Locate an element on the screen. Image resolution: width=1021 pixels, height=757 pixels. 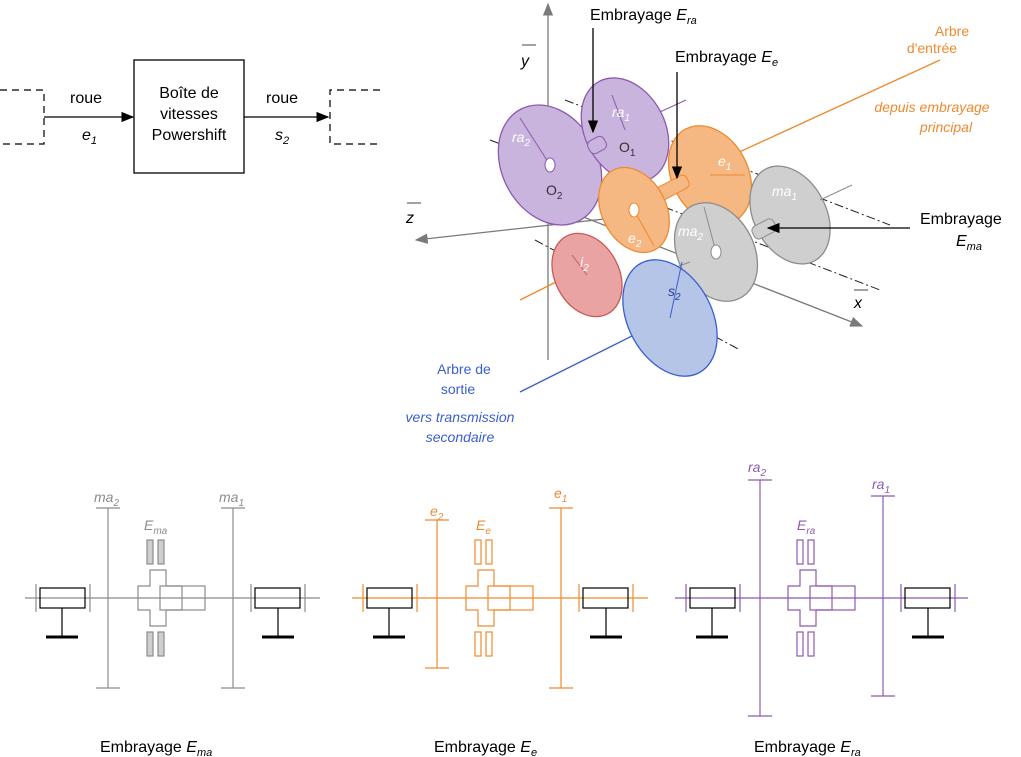
schem1-left-label: ma2 is located at coordinates (106, 499).